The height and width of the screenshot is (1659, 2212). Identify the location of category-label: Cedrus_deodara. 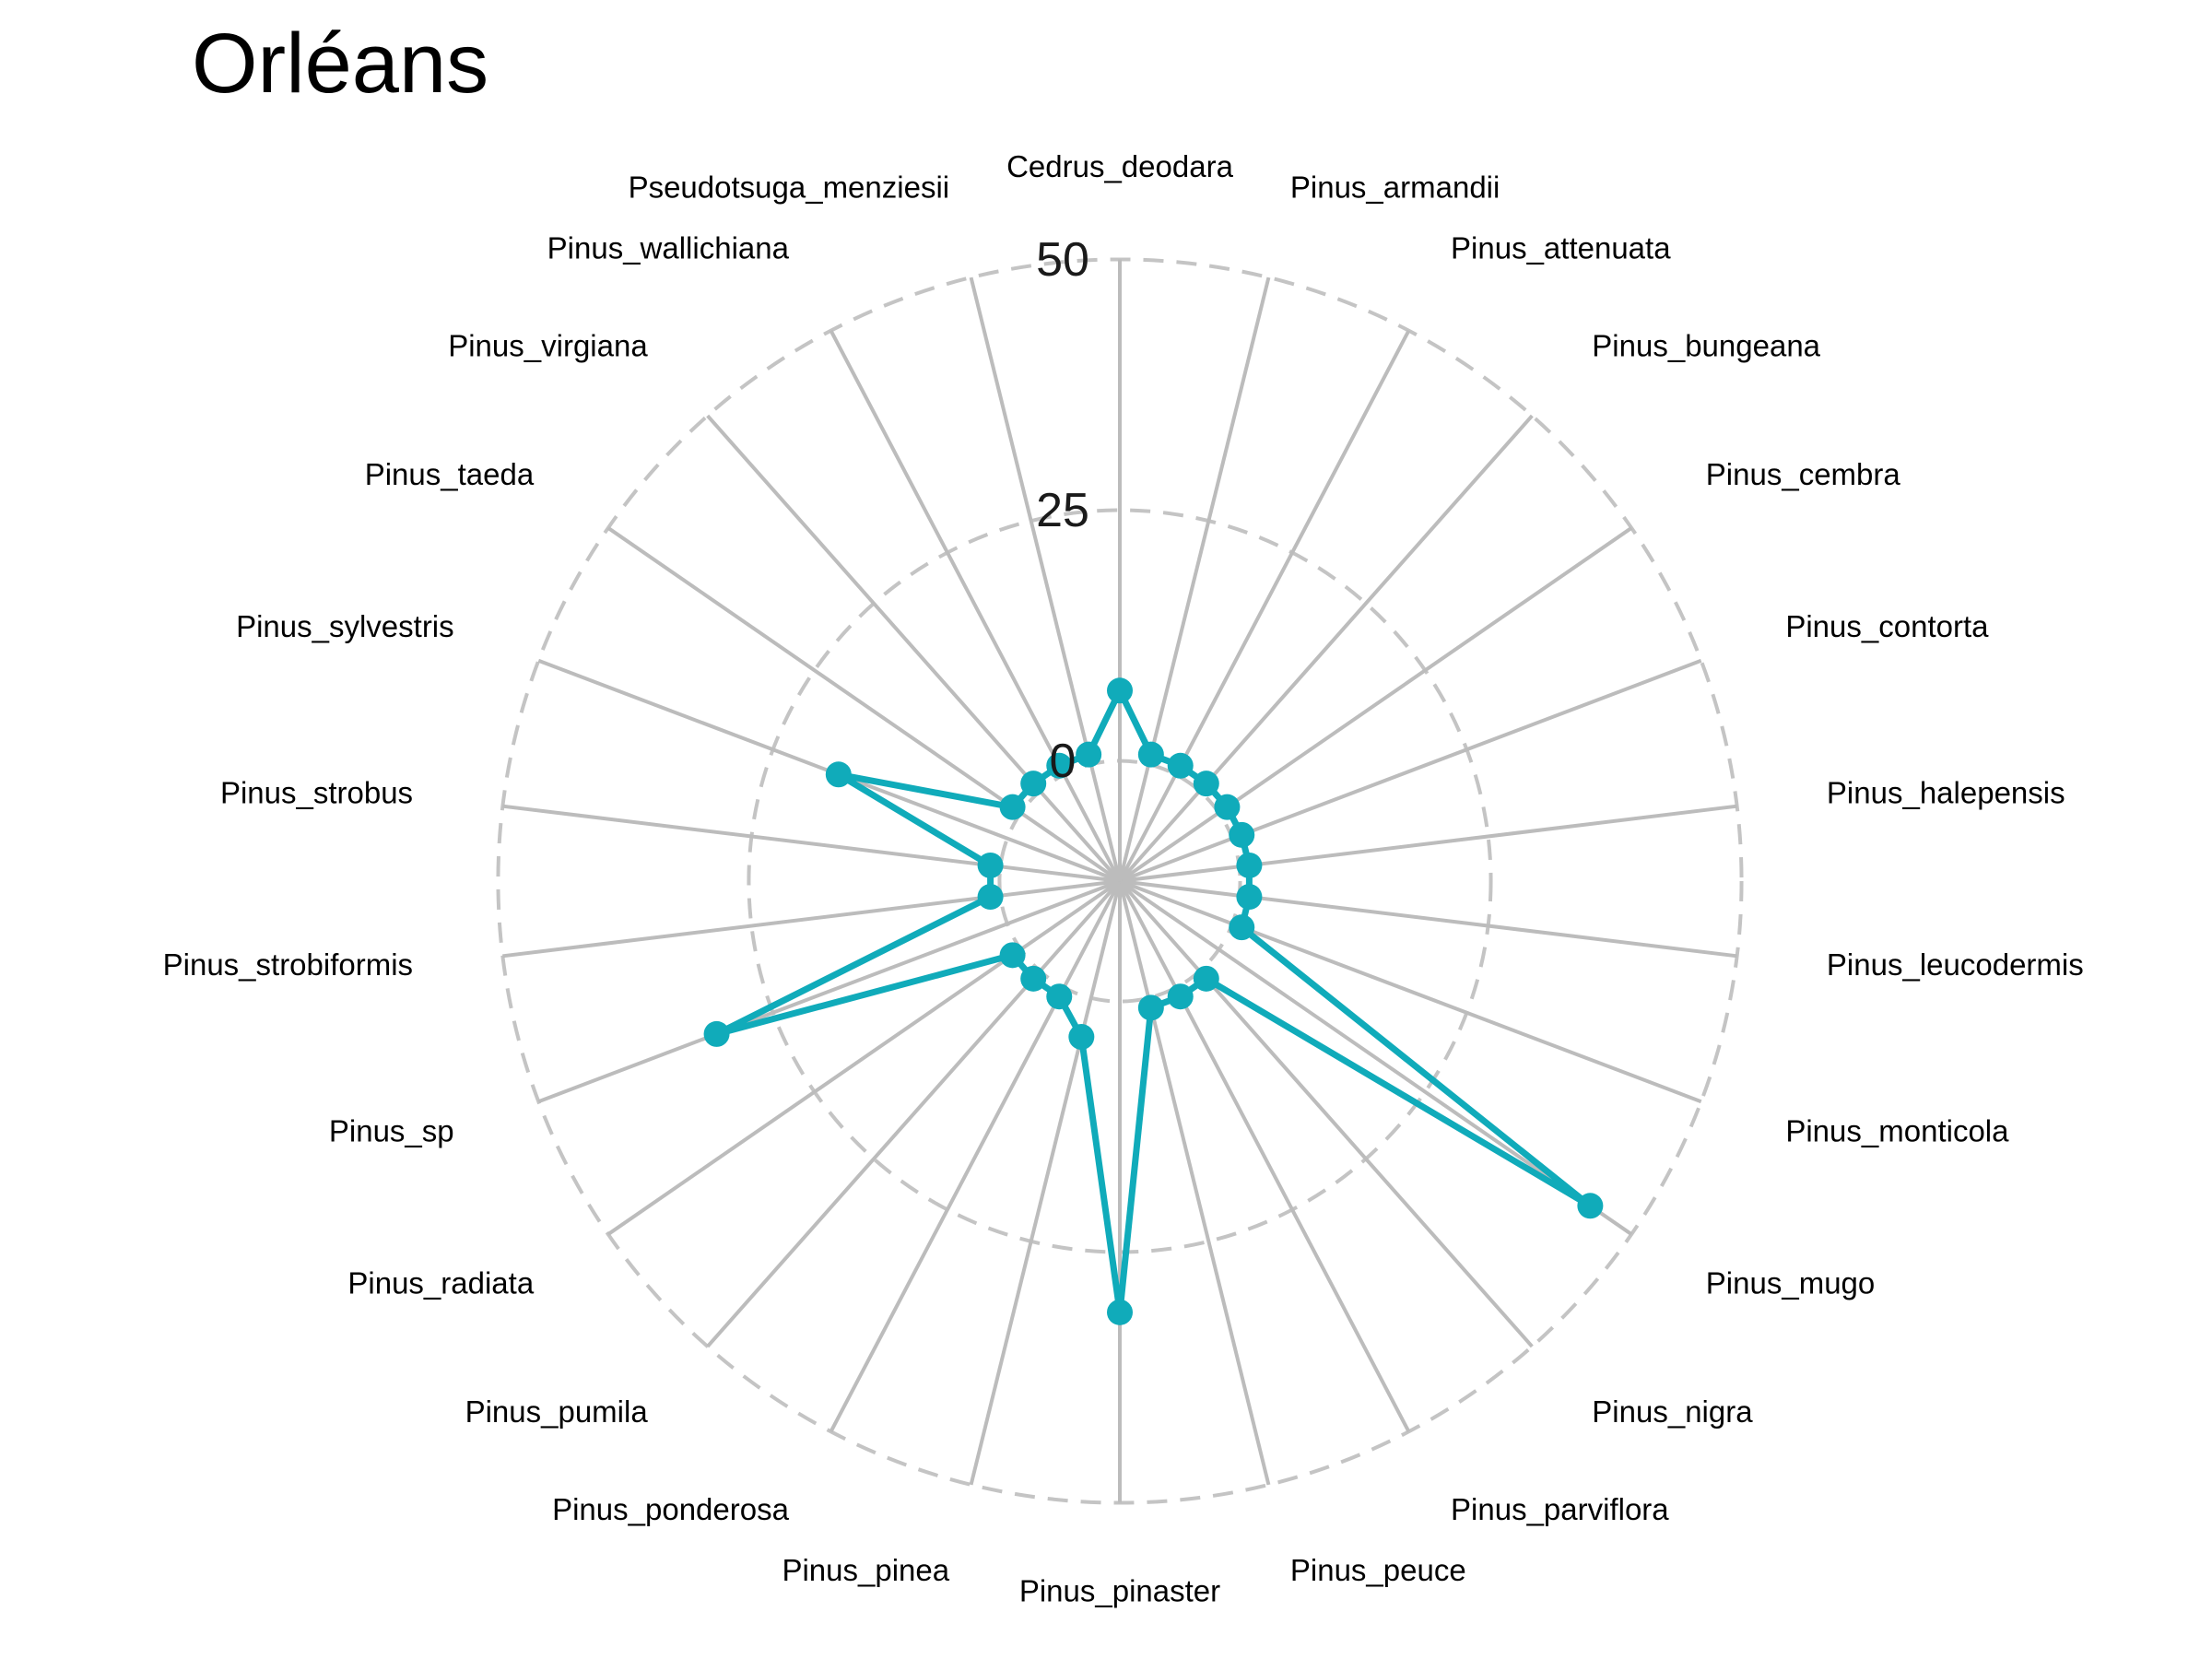
(1119, 166).